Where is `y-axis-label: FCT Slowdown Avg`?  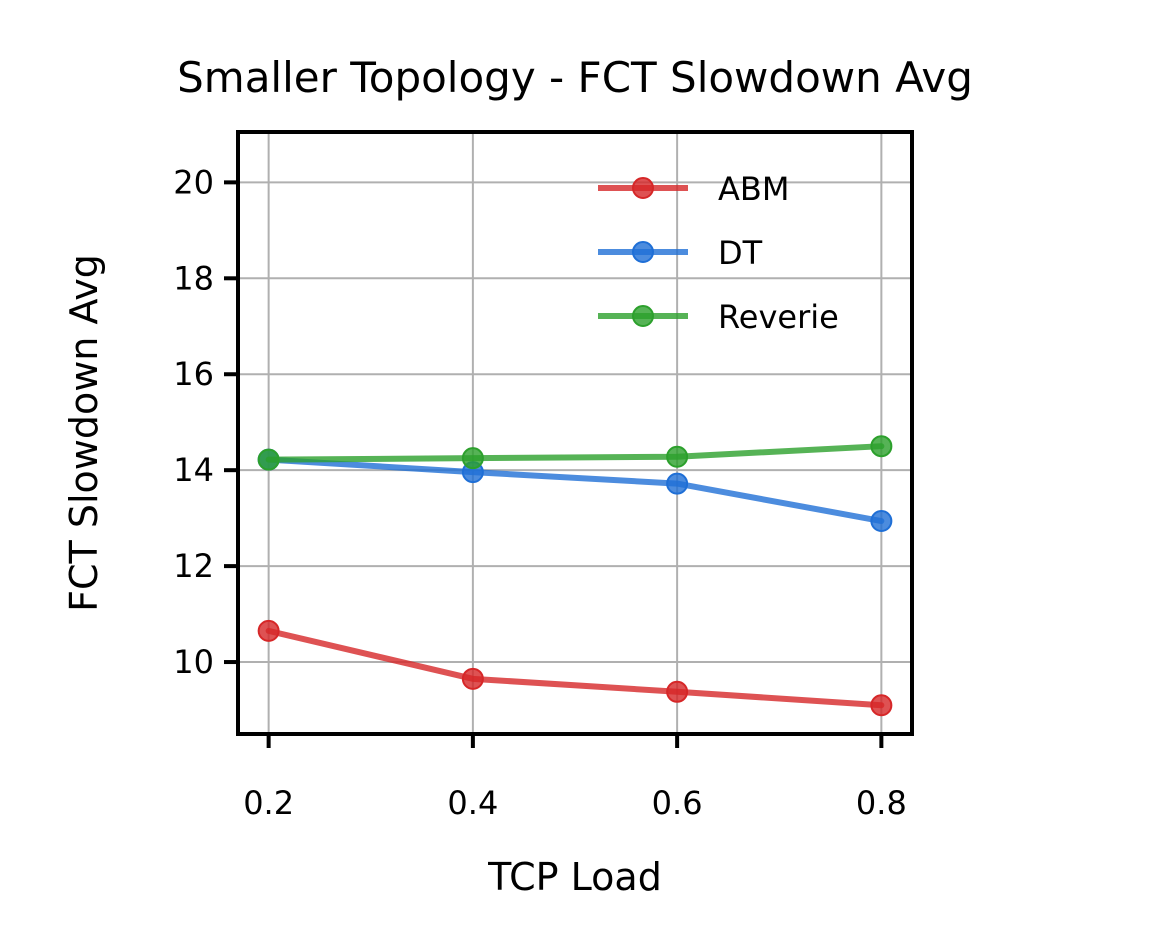 y-axis-label: FCT Slowdown Avg is located at coordinates (84, 433).